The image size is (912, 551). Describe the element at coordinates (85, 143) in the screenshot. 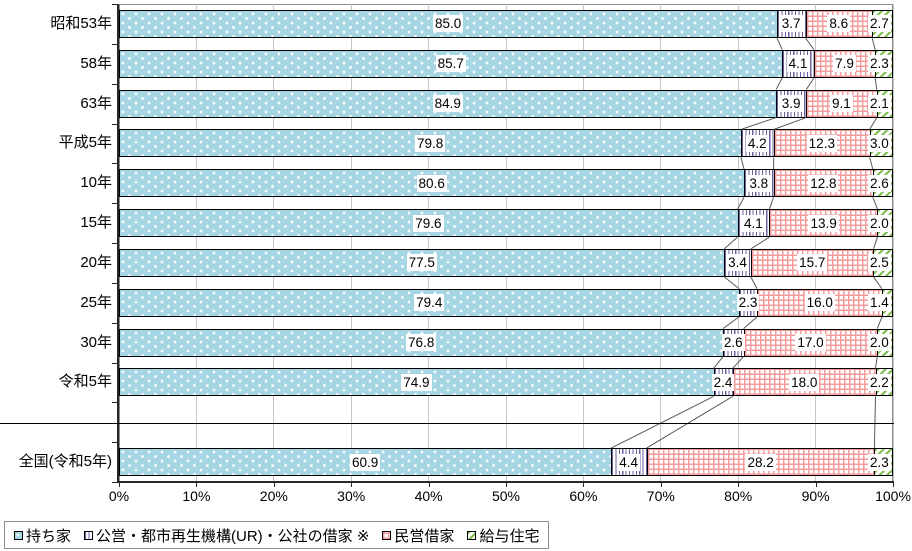

I see `y-axis-label: 平成5年` at that location.